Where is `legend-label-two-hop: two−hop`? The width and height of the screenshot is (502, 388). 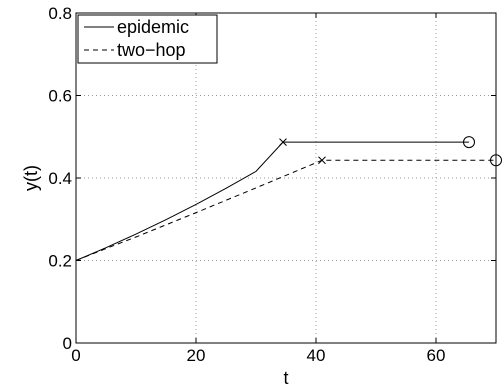 legend-label-two-hop: two−hop is located at coordinates (151, 50).